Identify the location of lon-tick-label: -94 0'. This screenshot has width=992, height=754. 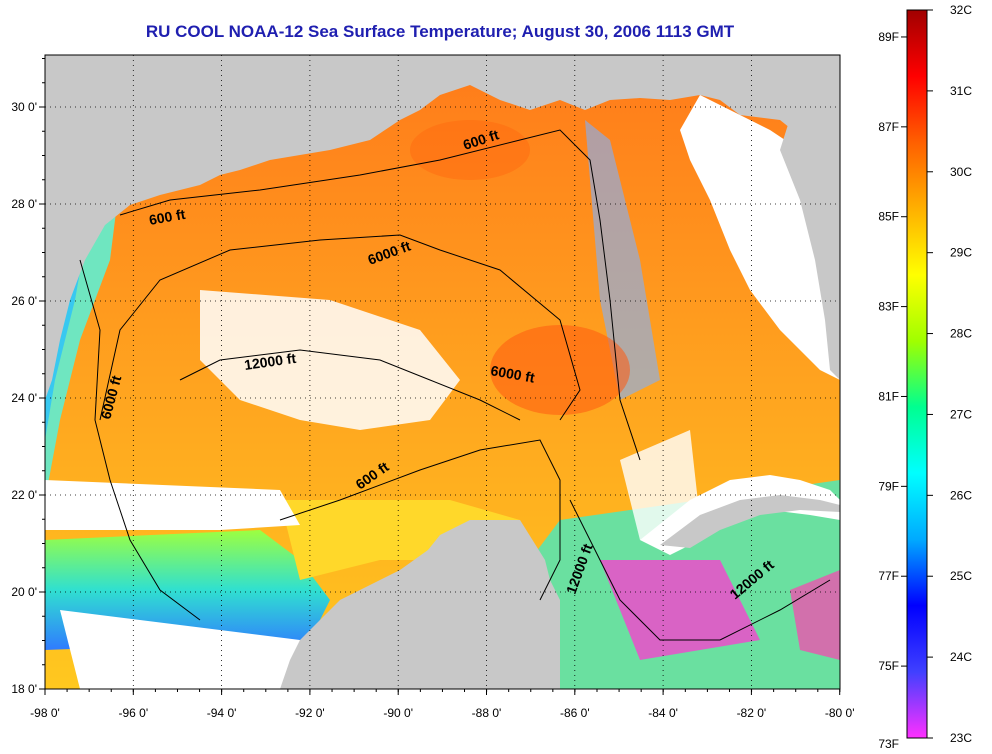
(222, 713).